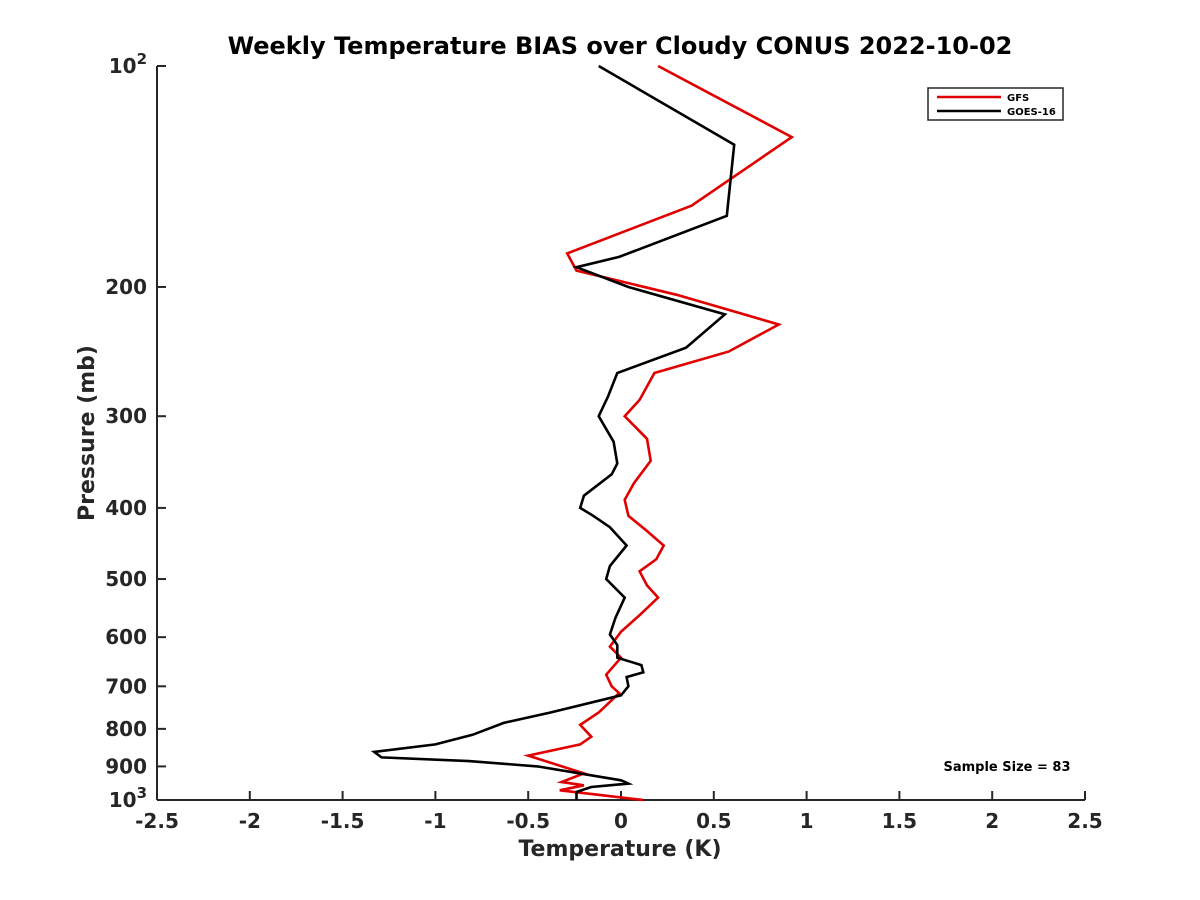 The image size is (1200, 900). Describe the element at coordinates (899, 821) in the screenshot. I see `x-tick-label: 1.5` at that location.